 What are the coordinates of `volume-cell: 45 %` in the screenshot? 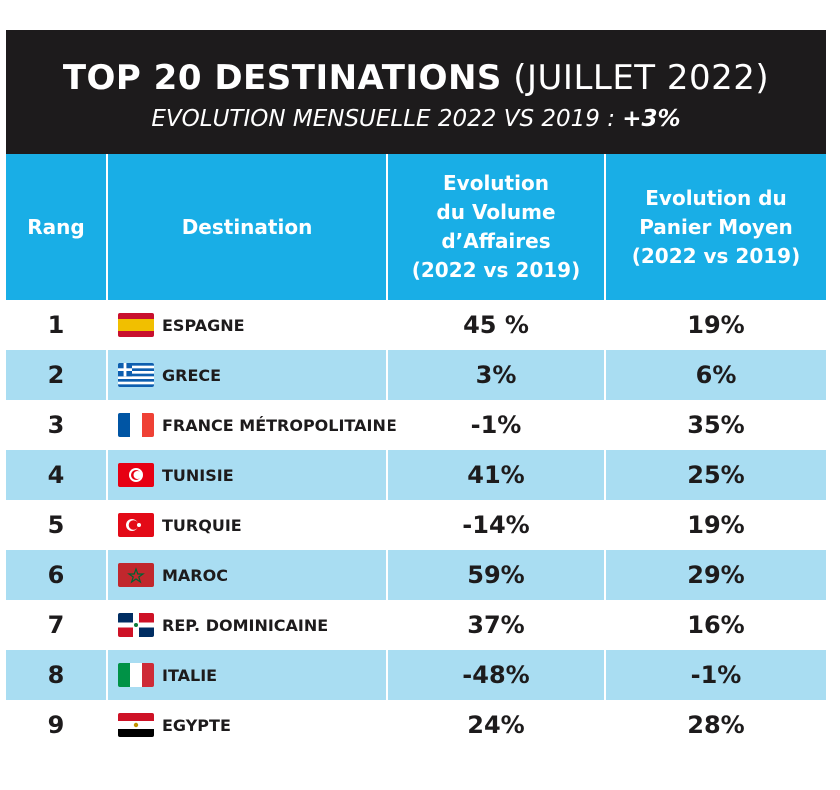 It's located at (496, 325).